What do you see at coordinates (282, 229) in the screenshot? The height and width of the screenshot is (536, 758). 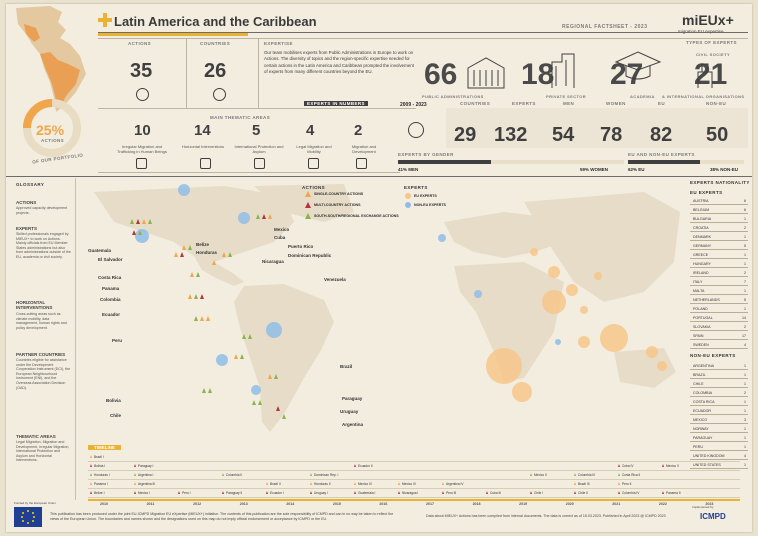 I see `country-label: Mexico` at bounding box center [282, 229].